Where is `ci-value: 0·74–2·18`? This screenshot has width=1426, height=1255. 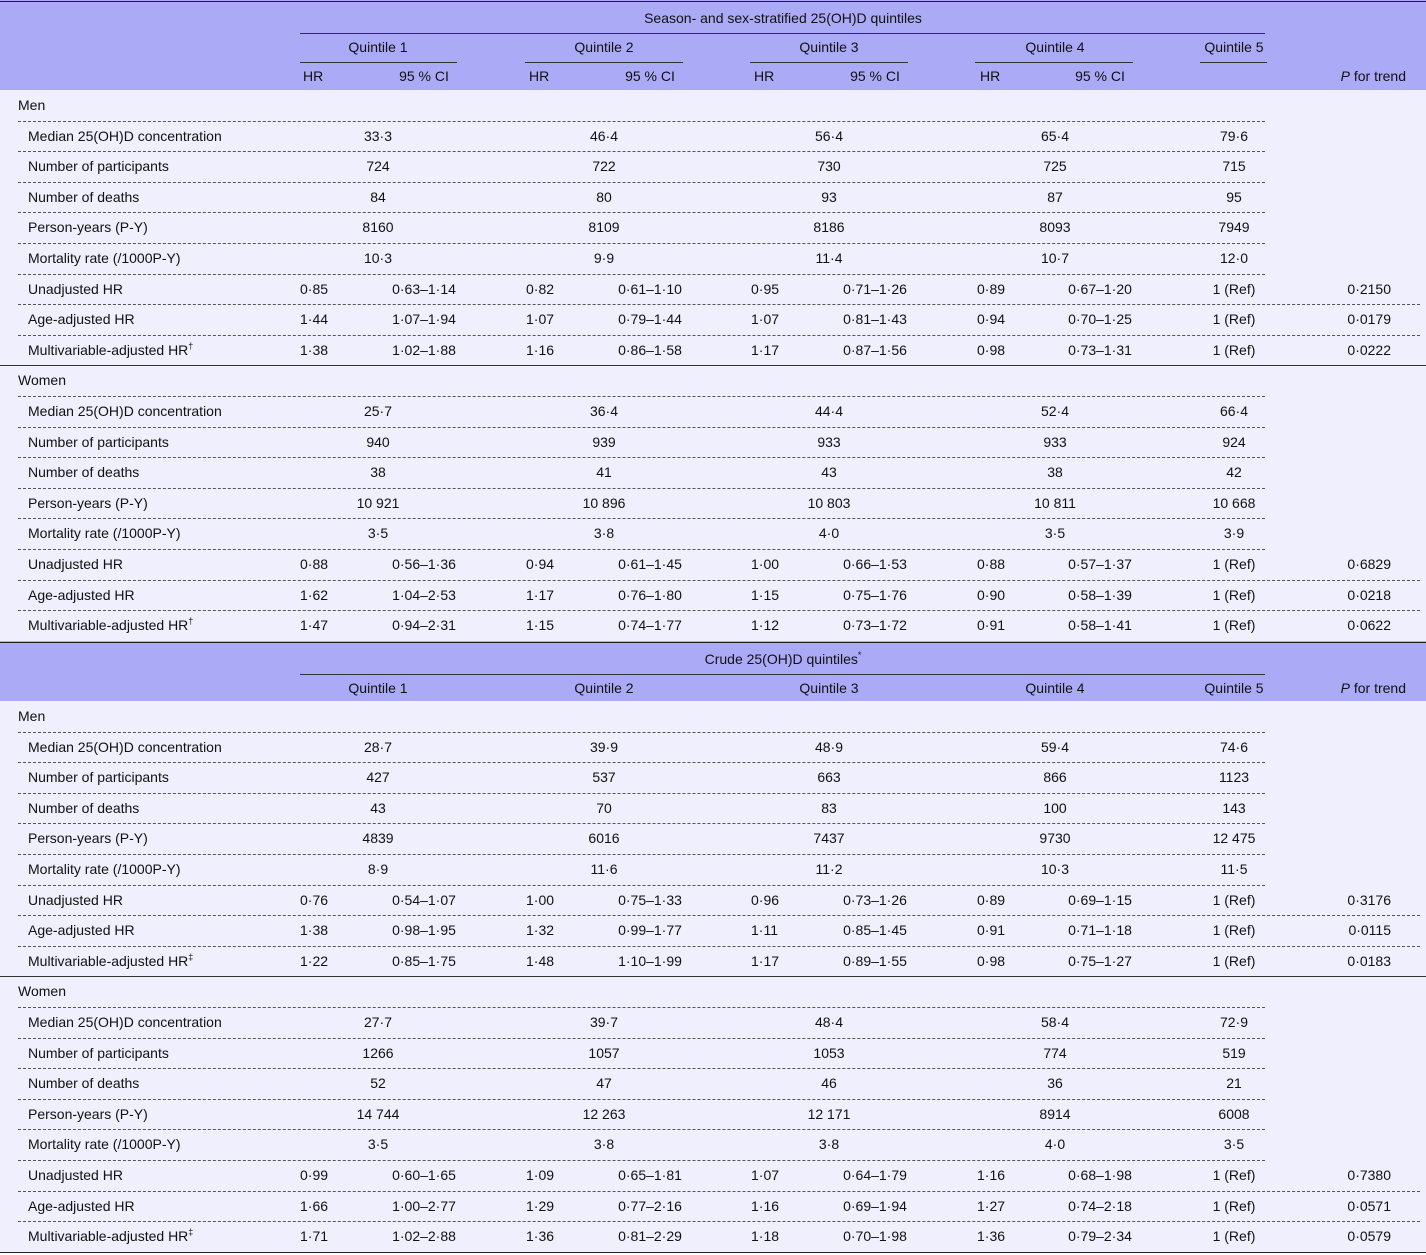 ci-value: 0·74–2·18 is located at coordinates (1100, 1205).